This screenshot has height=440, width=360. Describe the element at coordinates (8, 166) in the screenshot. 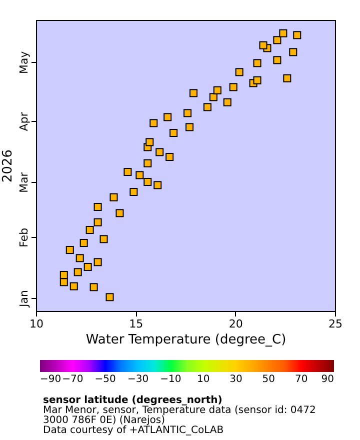

I see `y-axis-title: 2026` at that location.